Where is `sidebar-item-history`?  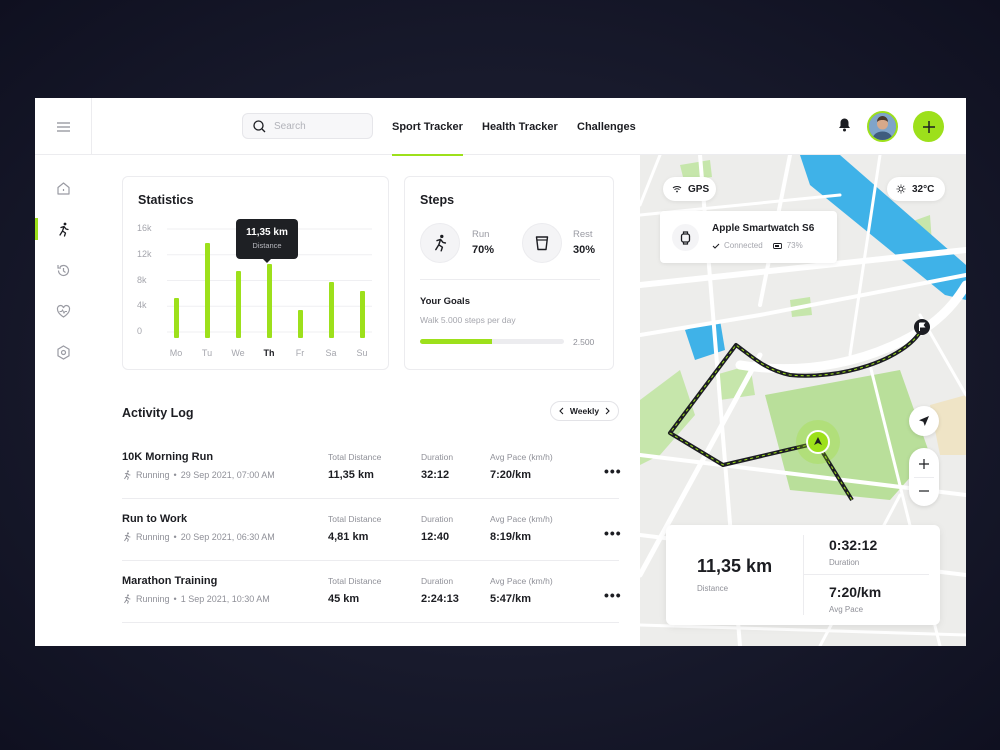
sidebar-item-history is located at coordinates (63, 270).